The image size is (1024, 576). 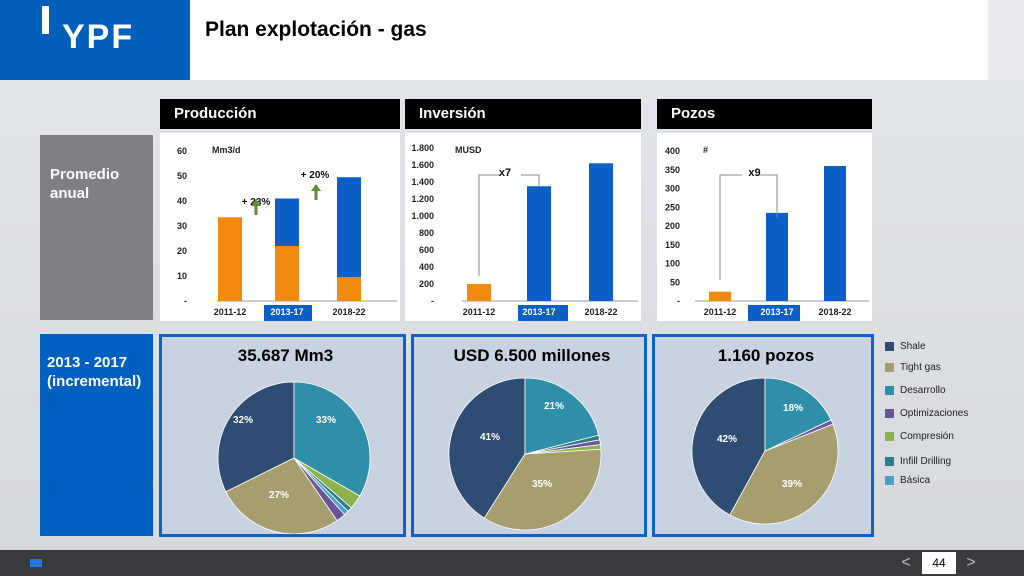 I want to click on footer-bar, so click(x=512, y=563).